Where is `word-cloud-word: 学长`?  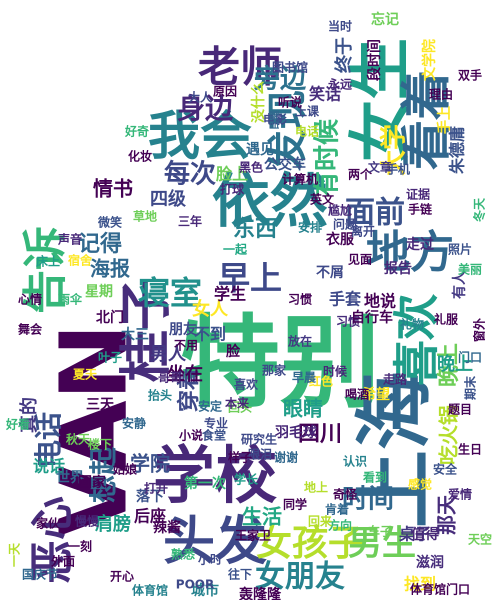 word-cloud-word: 学长 is located at coordinates (246, 479).